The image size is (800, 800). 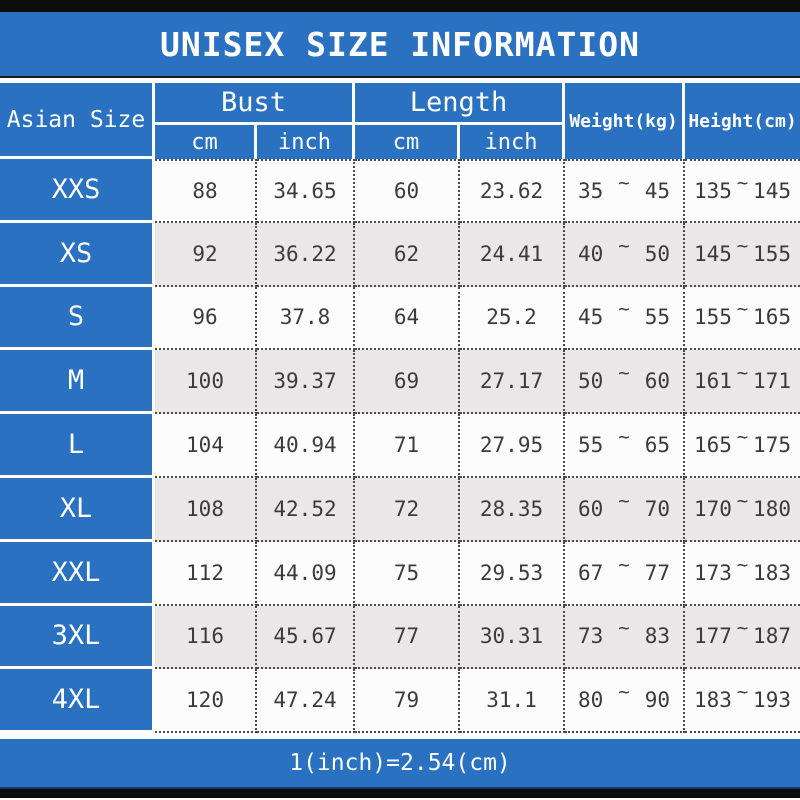 I want to click on size-label: XXL, so click(x=77, y=573).